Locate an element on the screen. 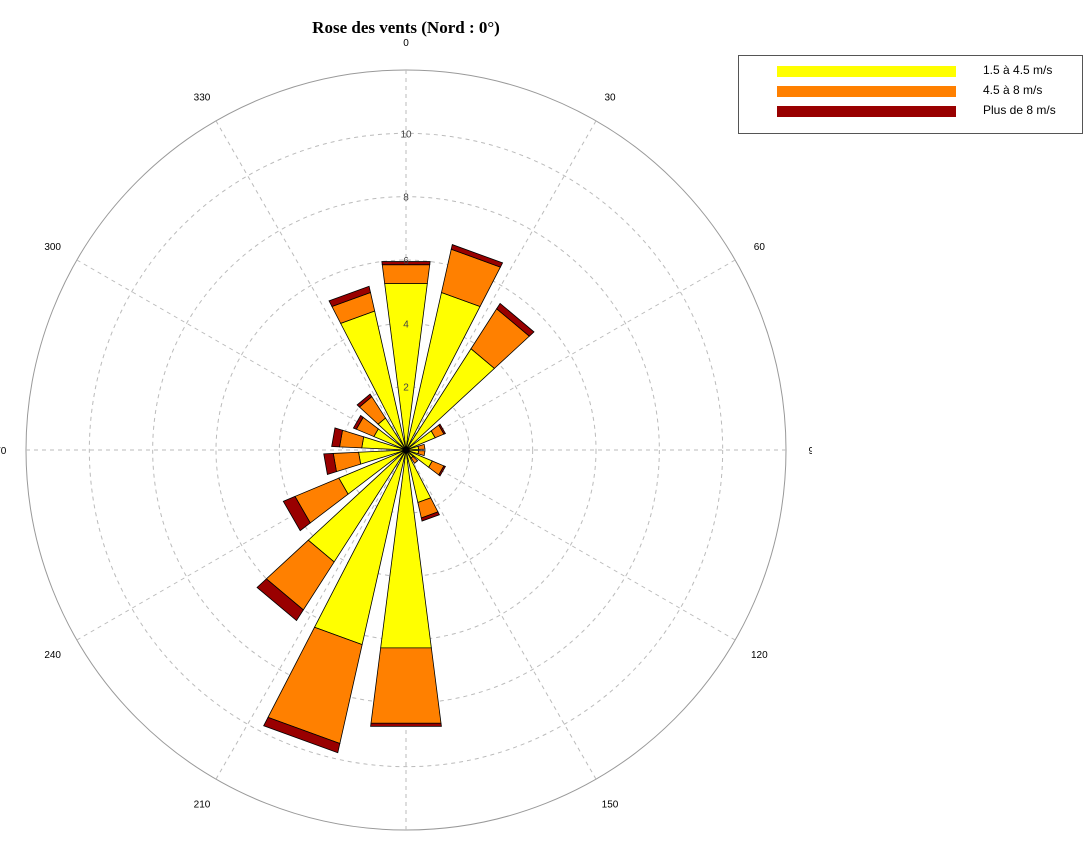 The width and height of the screenshot is (1087, 847). angle-label-0: 0 is located at coordinates (406, 43).